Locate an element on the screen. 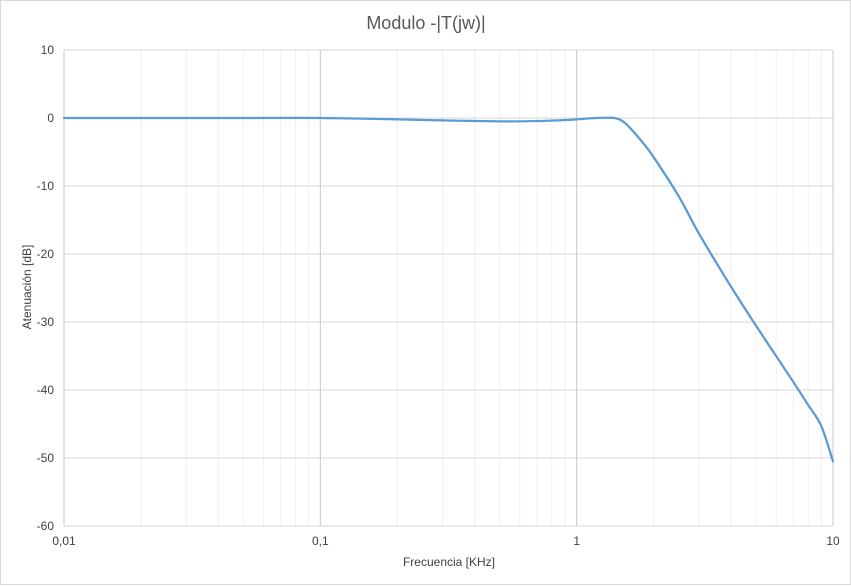  y-tick-label: -40 is located at coordinates (46, 390).